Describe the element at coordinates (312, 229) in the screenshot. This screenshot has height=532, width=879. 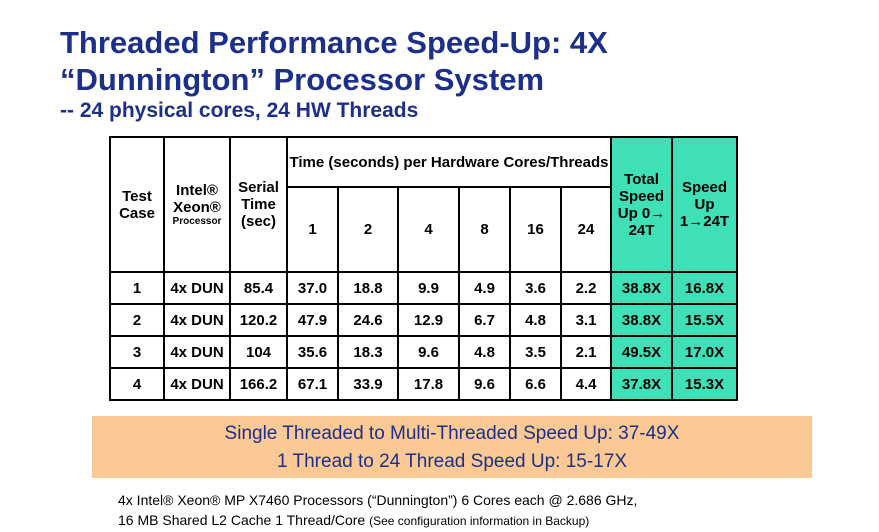
I see `header-threads-1: 1` at that location.